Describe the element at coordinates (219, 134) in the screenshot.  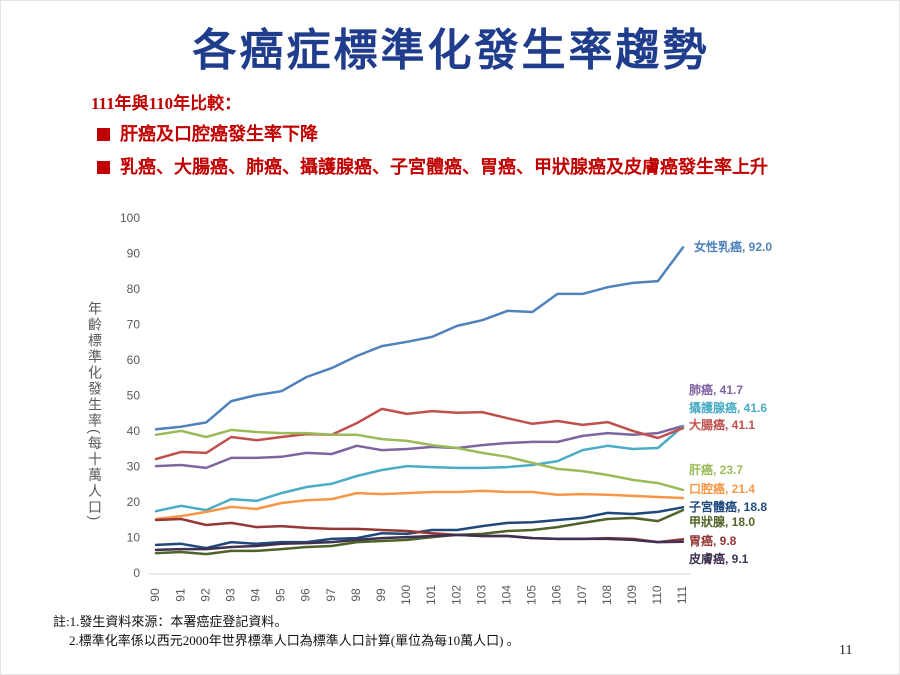
I see `bullet-text: 肝癌及口腔癌發生率下降` at that location.